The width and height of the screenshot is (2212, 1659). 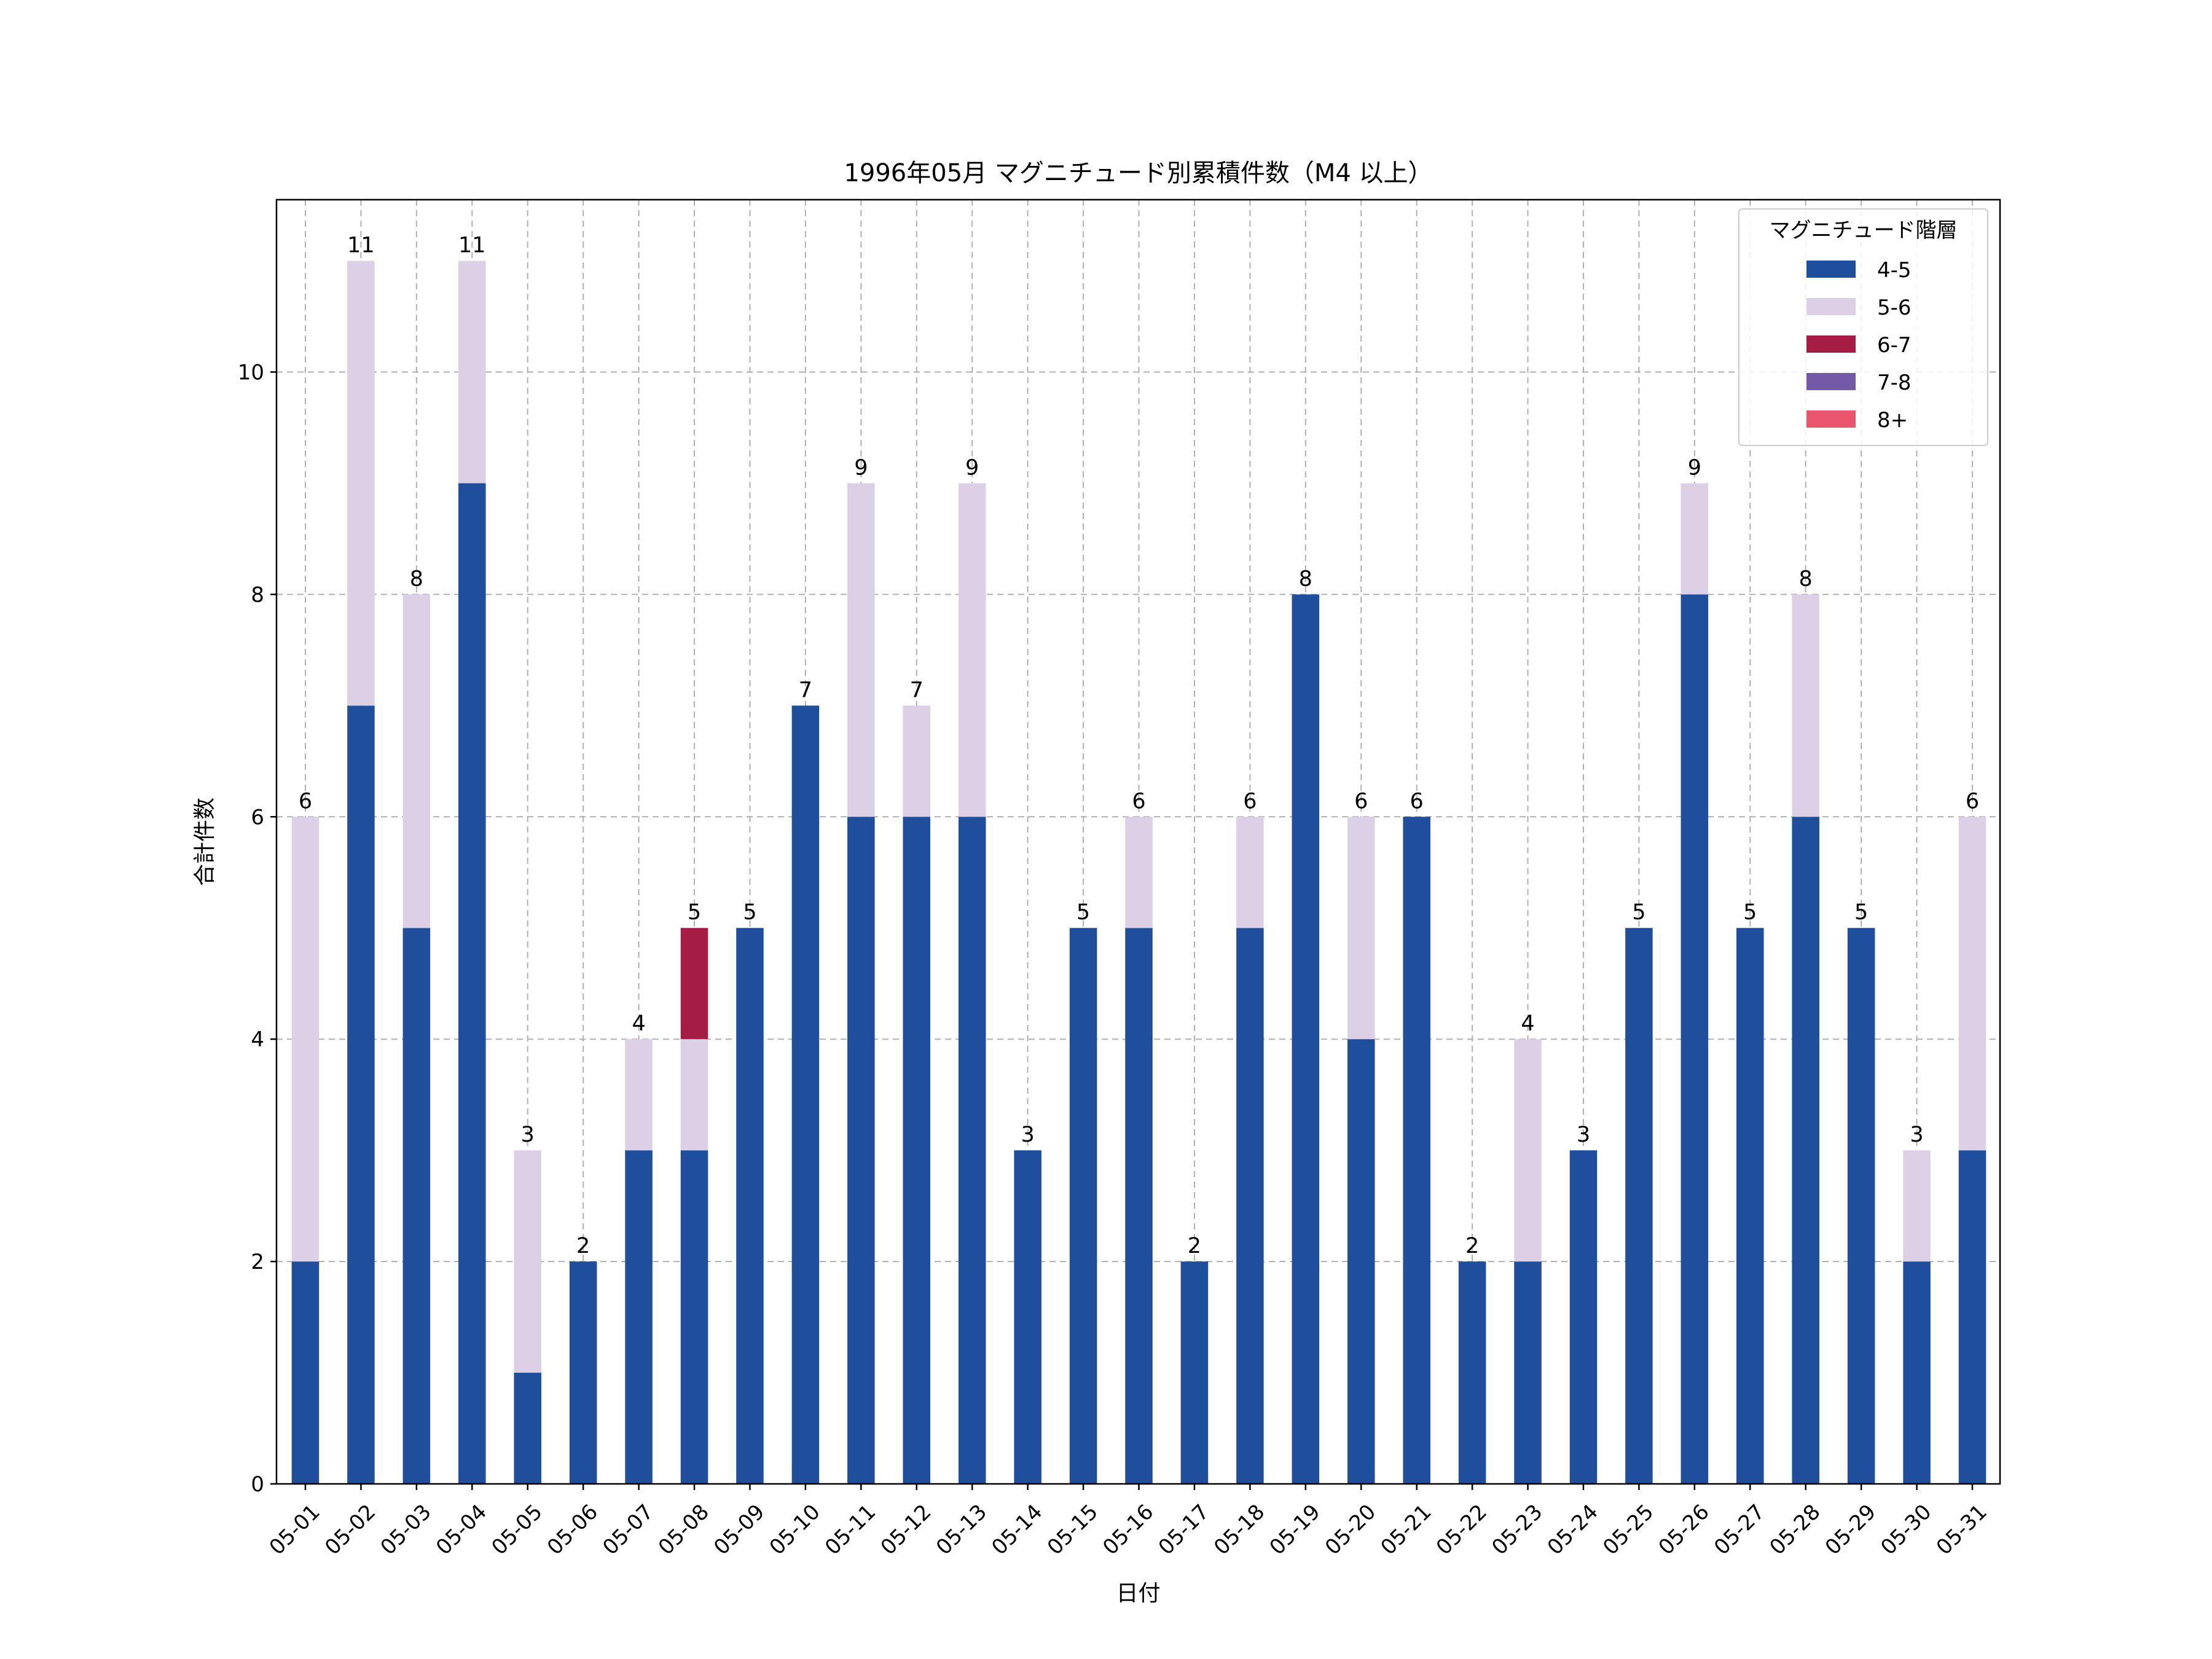 What do you see at coordinates (1138, 1593) in the screenshot?
I see `x-axis-label: 日付` at bounding box center [1138, 1593].